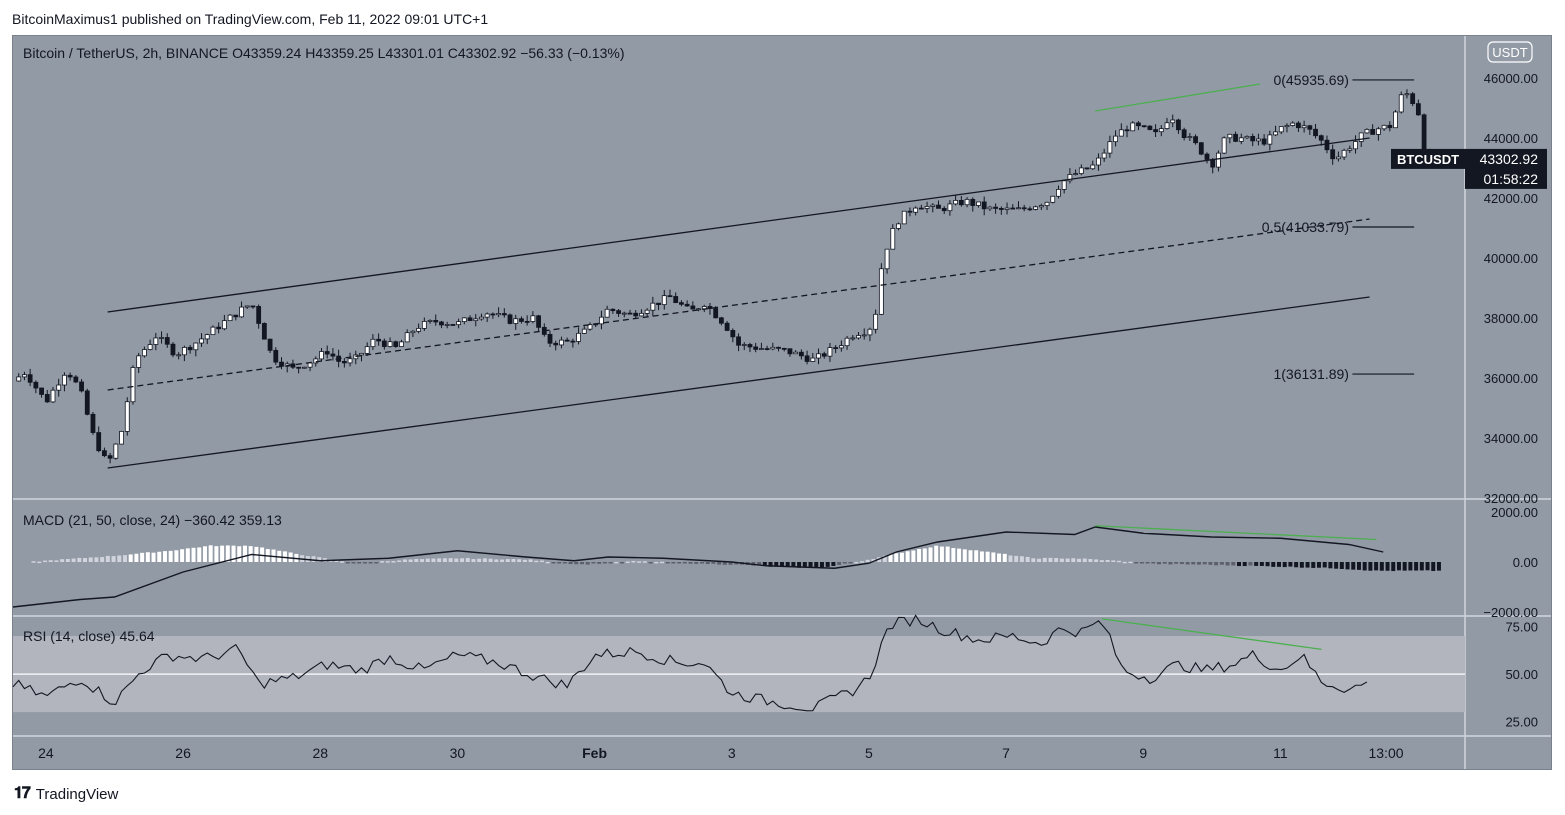  Describe the element at coordinates (1177, 97) in the screenshot. I see `trendline-price-divergence` at that location.